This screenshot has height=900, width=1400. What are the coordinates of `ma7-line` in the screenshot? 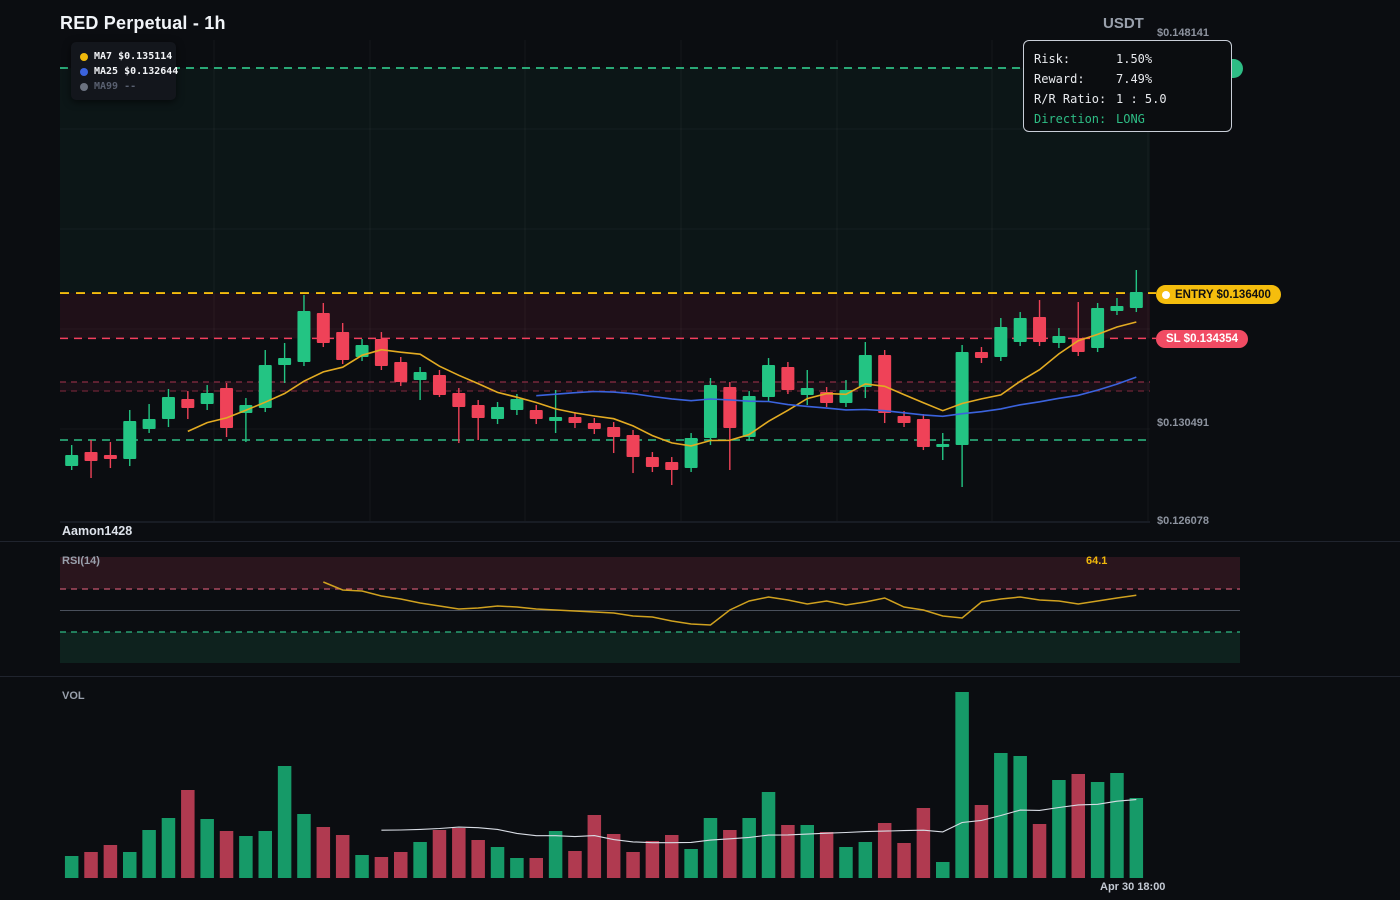 It's located at (662, 384).